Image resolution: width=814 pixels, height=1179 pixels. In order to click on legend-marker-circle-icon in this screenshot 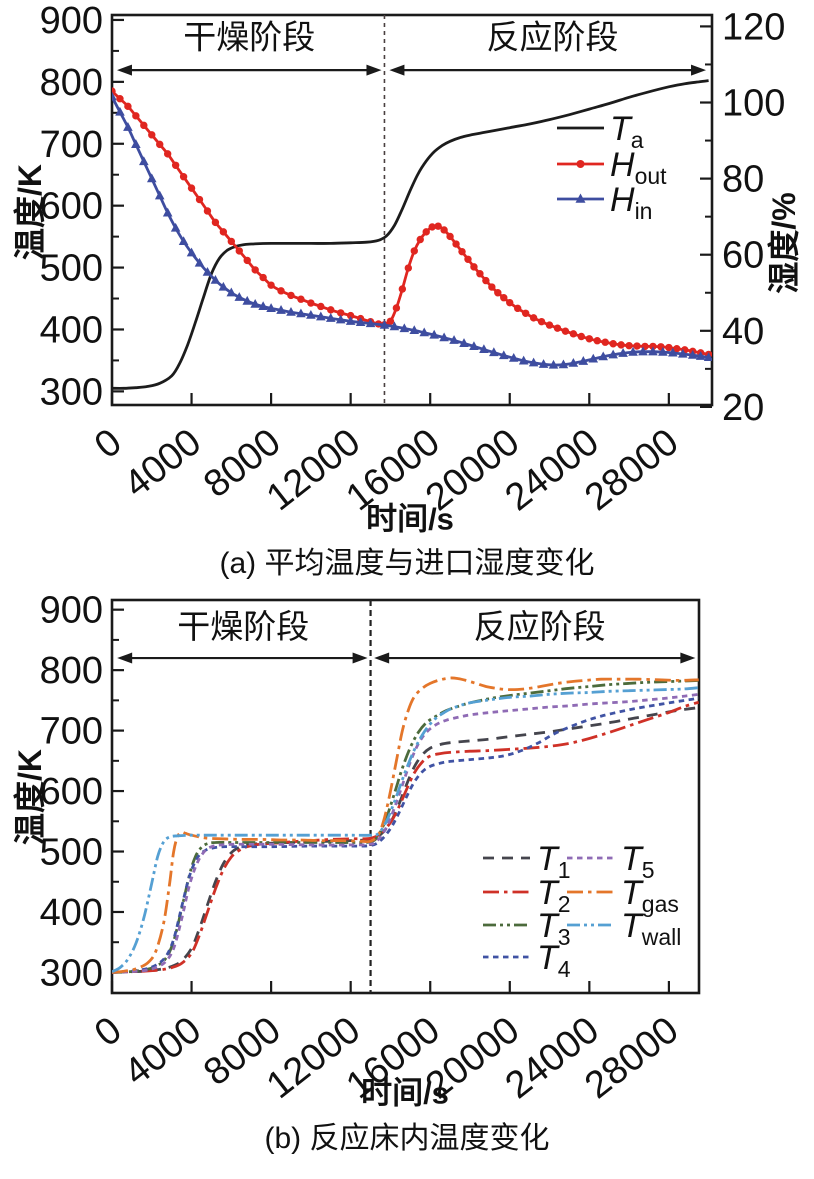, I will do `click(580, 164)`.